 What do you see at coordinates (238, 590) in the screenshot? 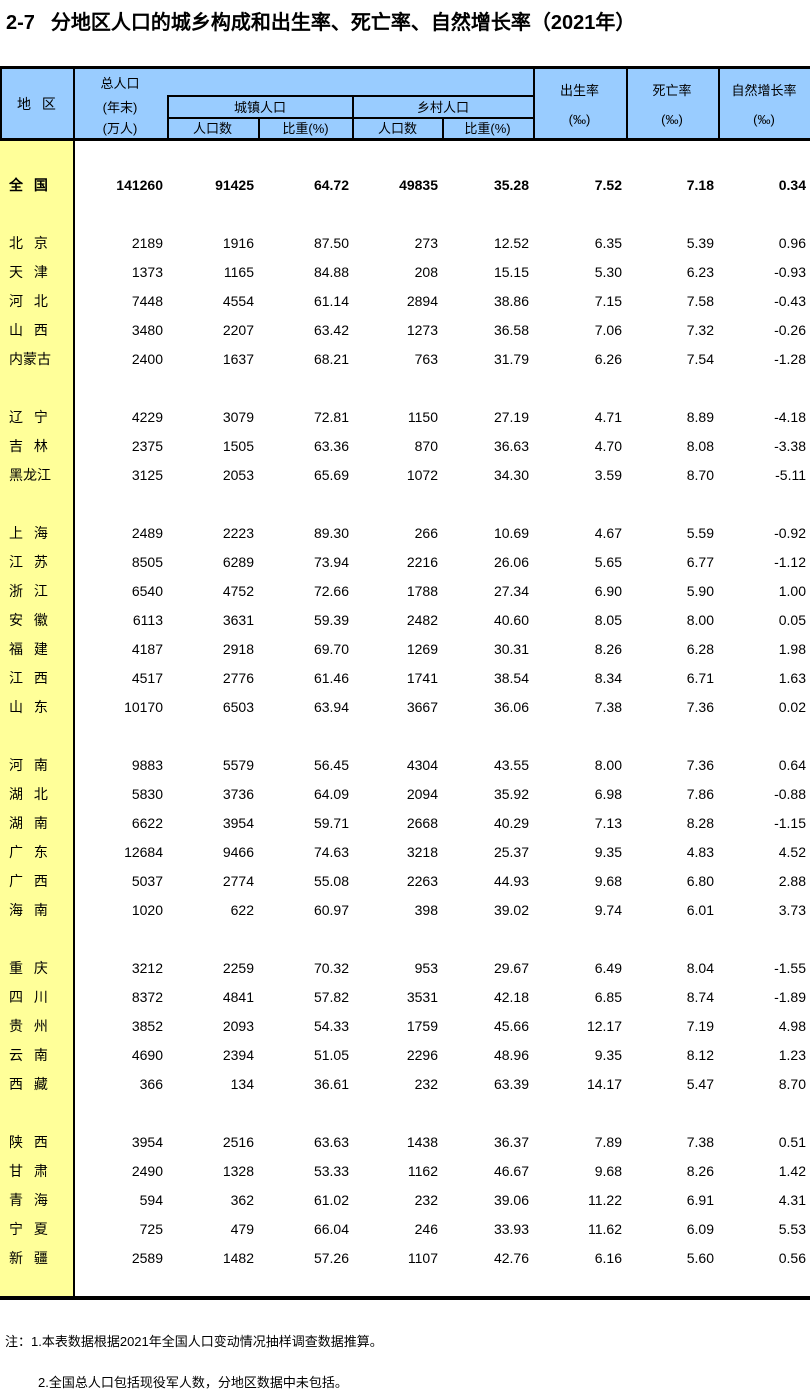
I see `value-cell: 4752` at bounding box center [238, 590].